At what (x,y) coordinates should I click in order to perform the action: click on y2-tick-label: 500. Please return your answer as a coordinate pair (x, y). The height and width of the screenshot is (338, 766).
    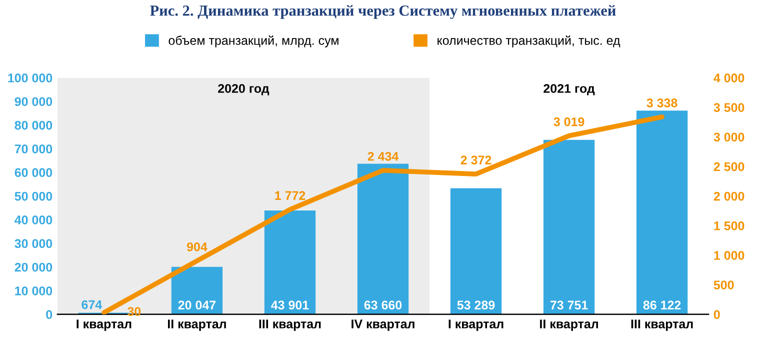
    Looking at the image, I should click on (724, 285).